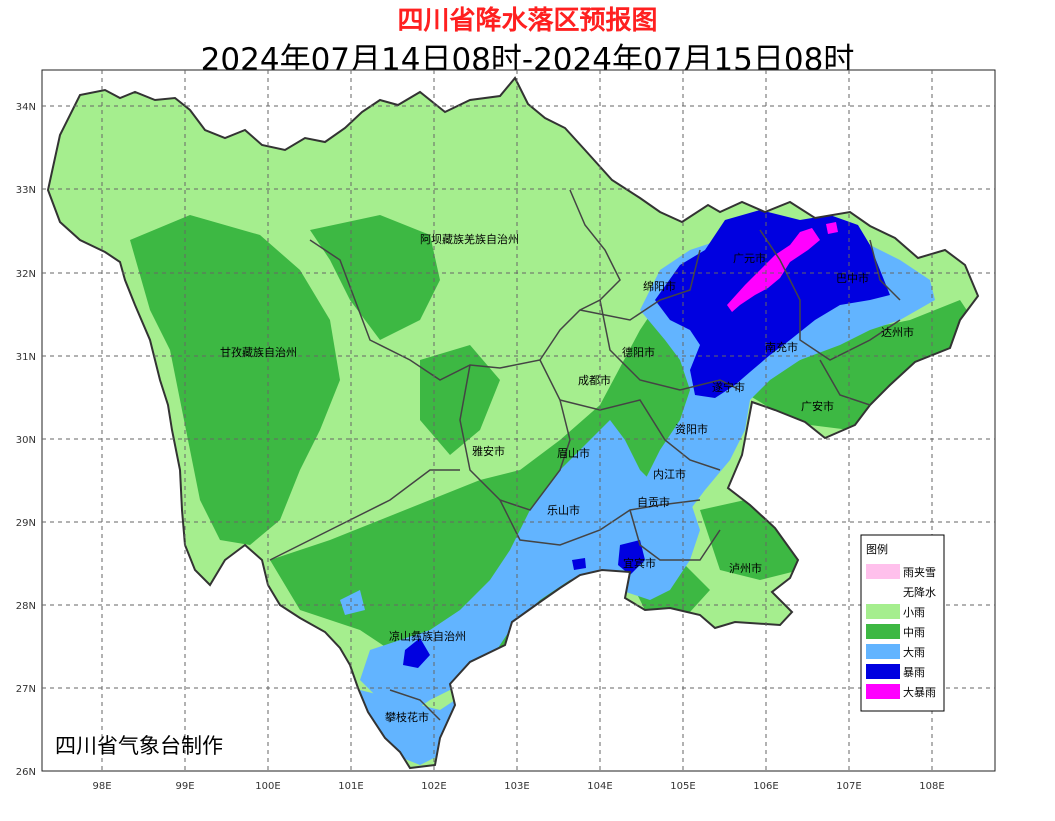  What do you see at coordinates (659, 286) in the screenshot?
I see `region-label: 绵阳市` at bounding box center [659, 286].